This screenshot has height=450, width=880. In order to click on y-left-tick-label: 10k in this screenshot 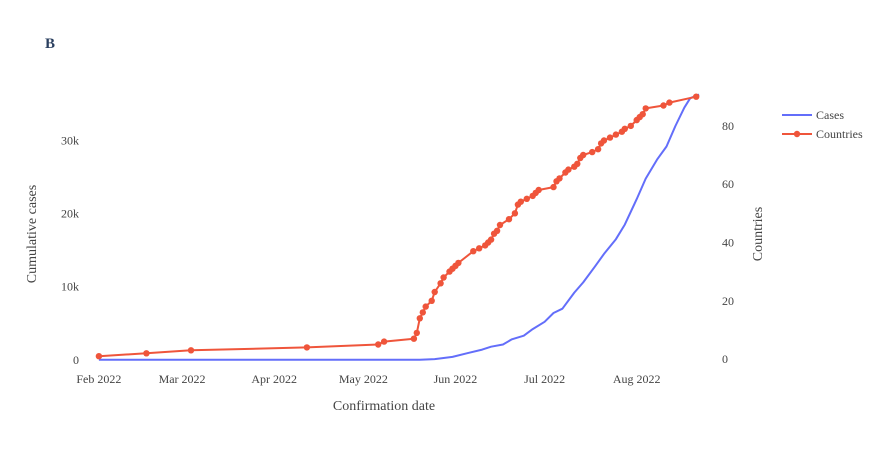, I will do `click(70, 287)`.